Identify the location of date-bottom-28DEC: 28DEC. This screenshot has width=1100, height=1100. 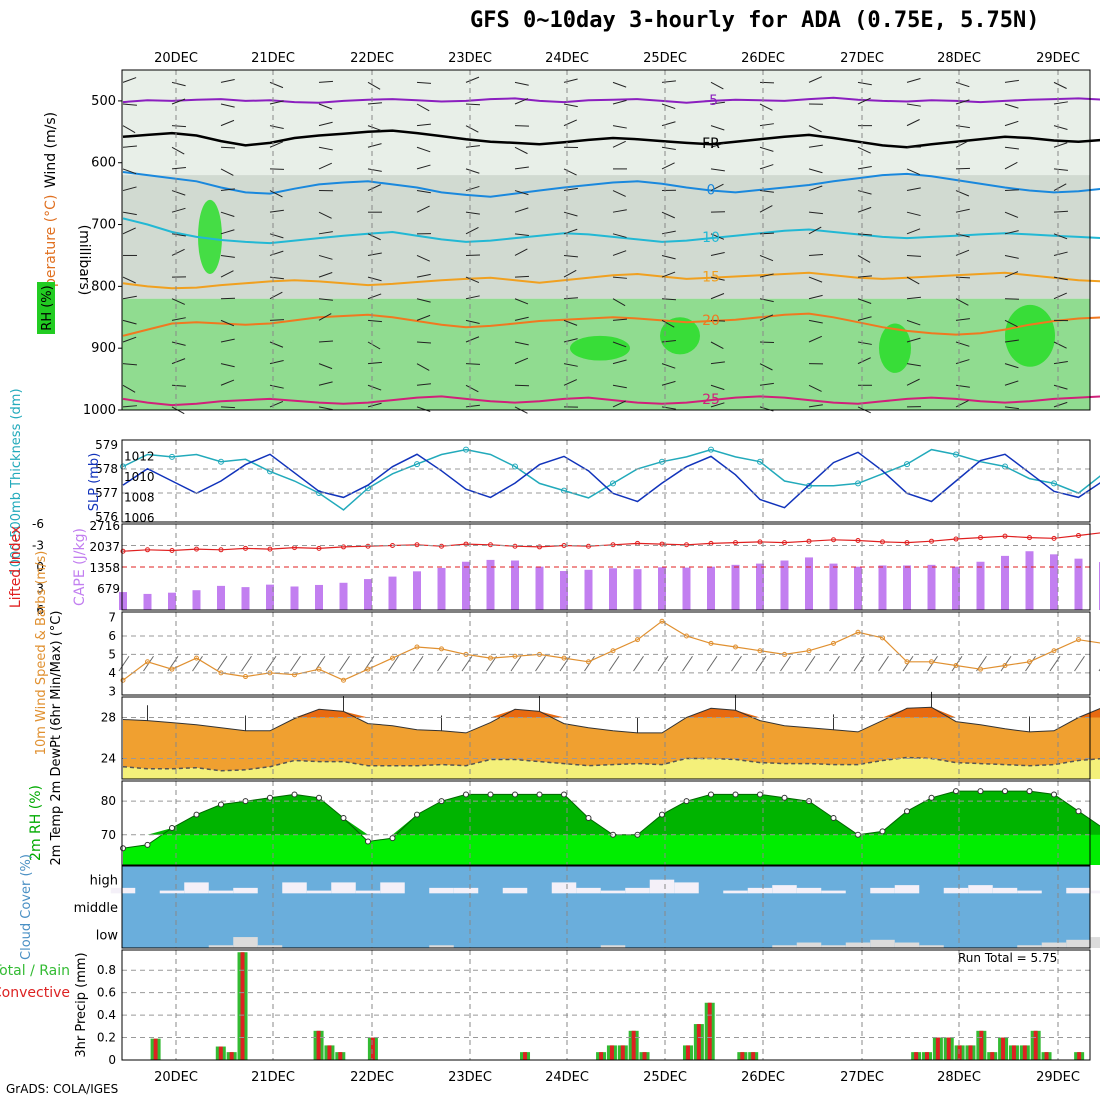
(959, 1077).